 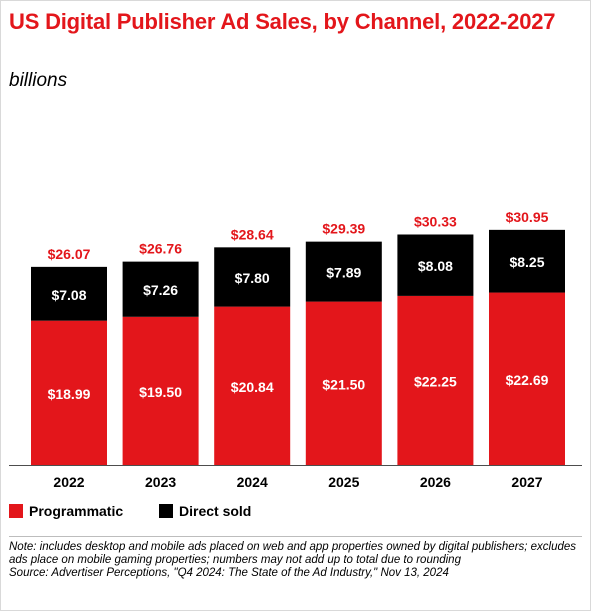 What do you see at coordinates (252, 482) in the screenshot?
I see `x-tick-label-2024: 2024` at bounding box center [252, 482].